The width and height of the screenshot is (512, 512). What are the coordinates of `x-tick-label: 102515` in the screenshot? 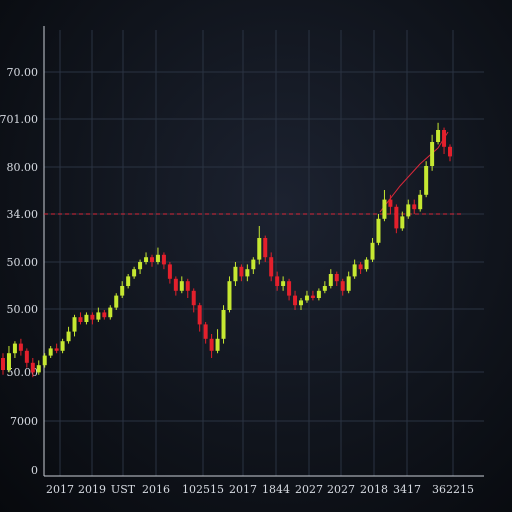 It's located at (203, 489).